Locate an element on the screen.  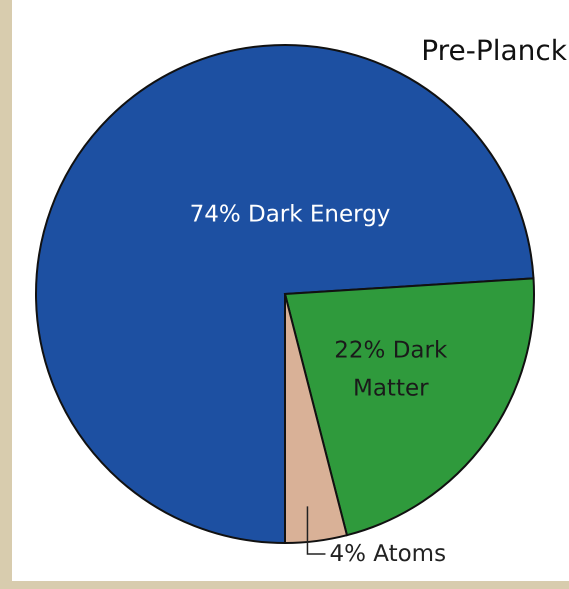
slice-label: 22% Dark Matter is located at coordinates (391, 369).